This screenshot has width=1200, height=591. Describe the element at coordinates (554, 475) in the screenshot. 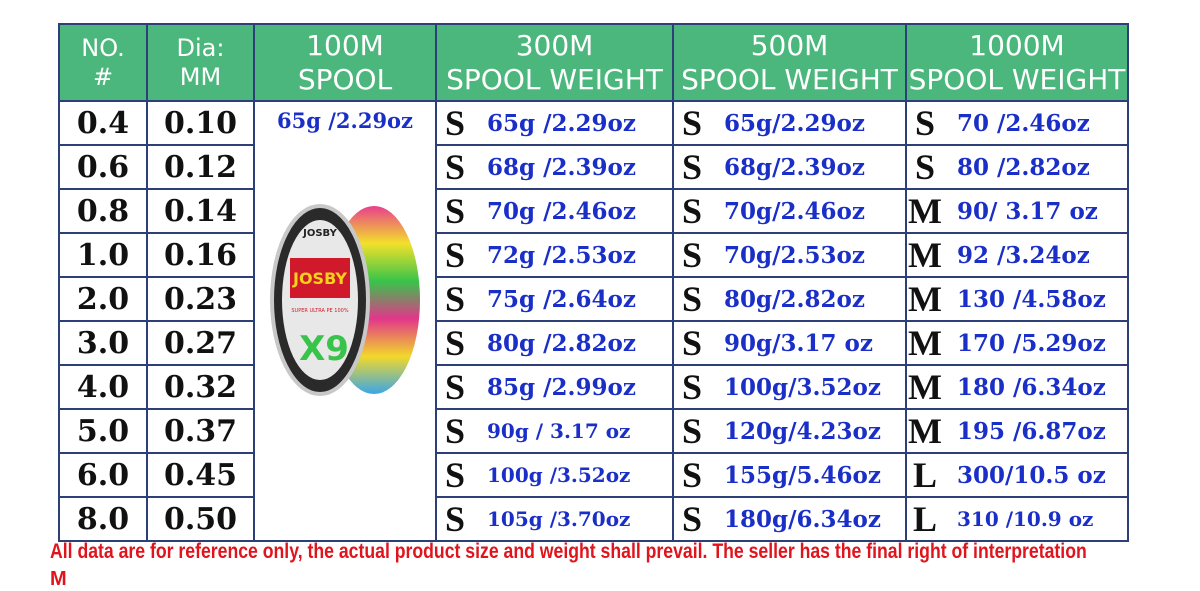

I see `spool-300m-cell: S 100g /3.52oz` at that location.